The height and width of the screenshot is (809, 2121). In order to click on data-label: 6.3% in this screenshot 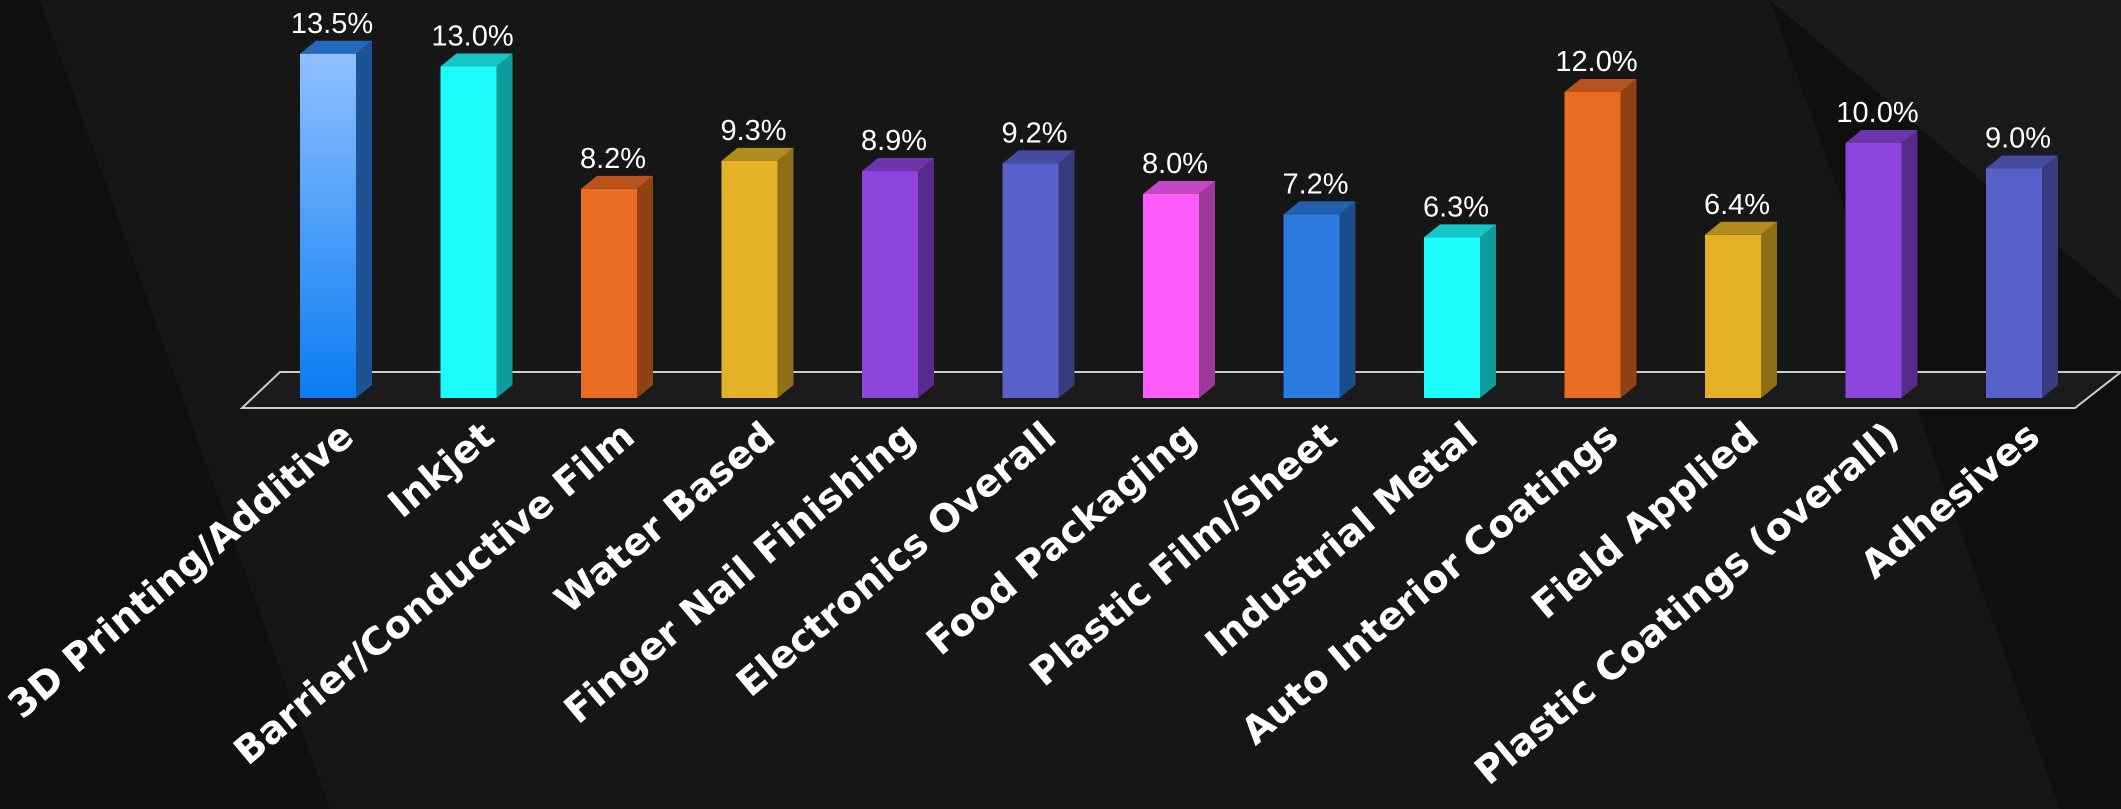, I will do `click(1456, 207)`.